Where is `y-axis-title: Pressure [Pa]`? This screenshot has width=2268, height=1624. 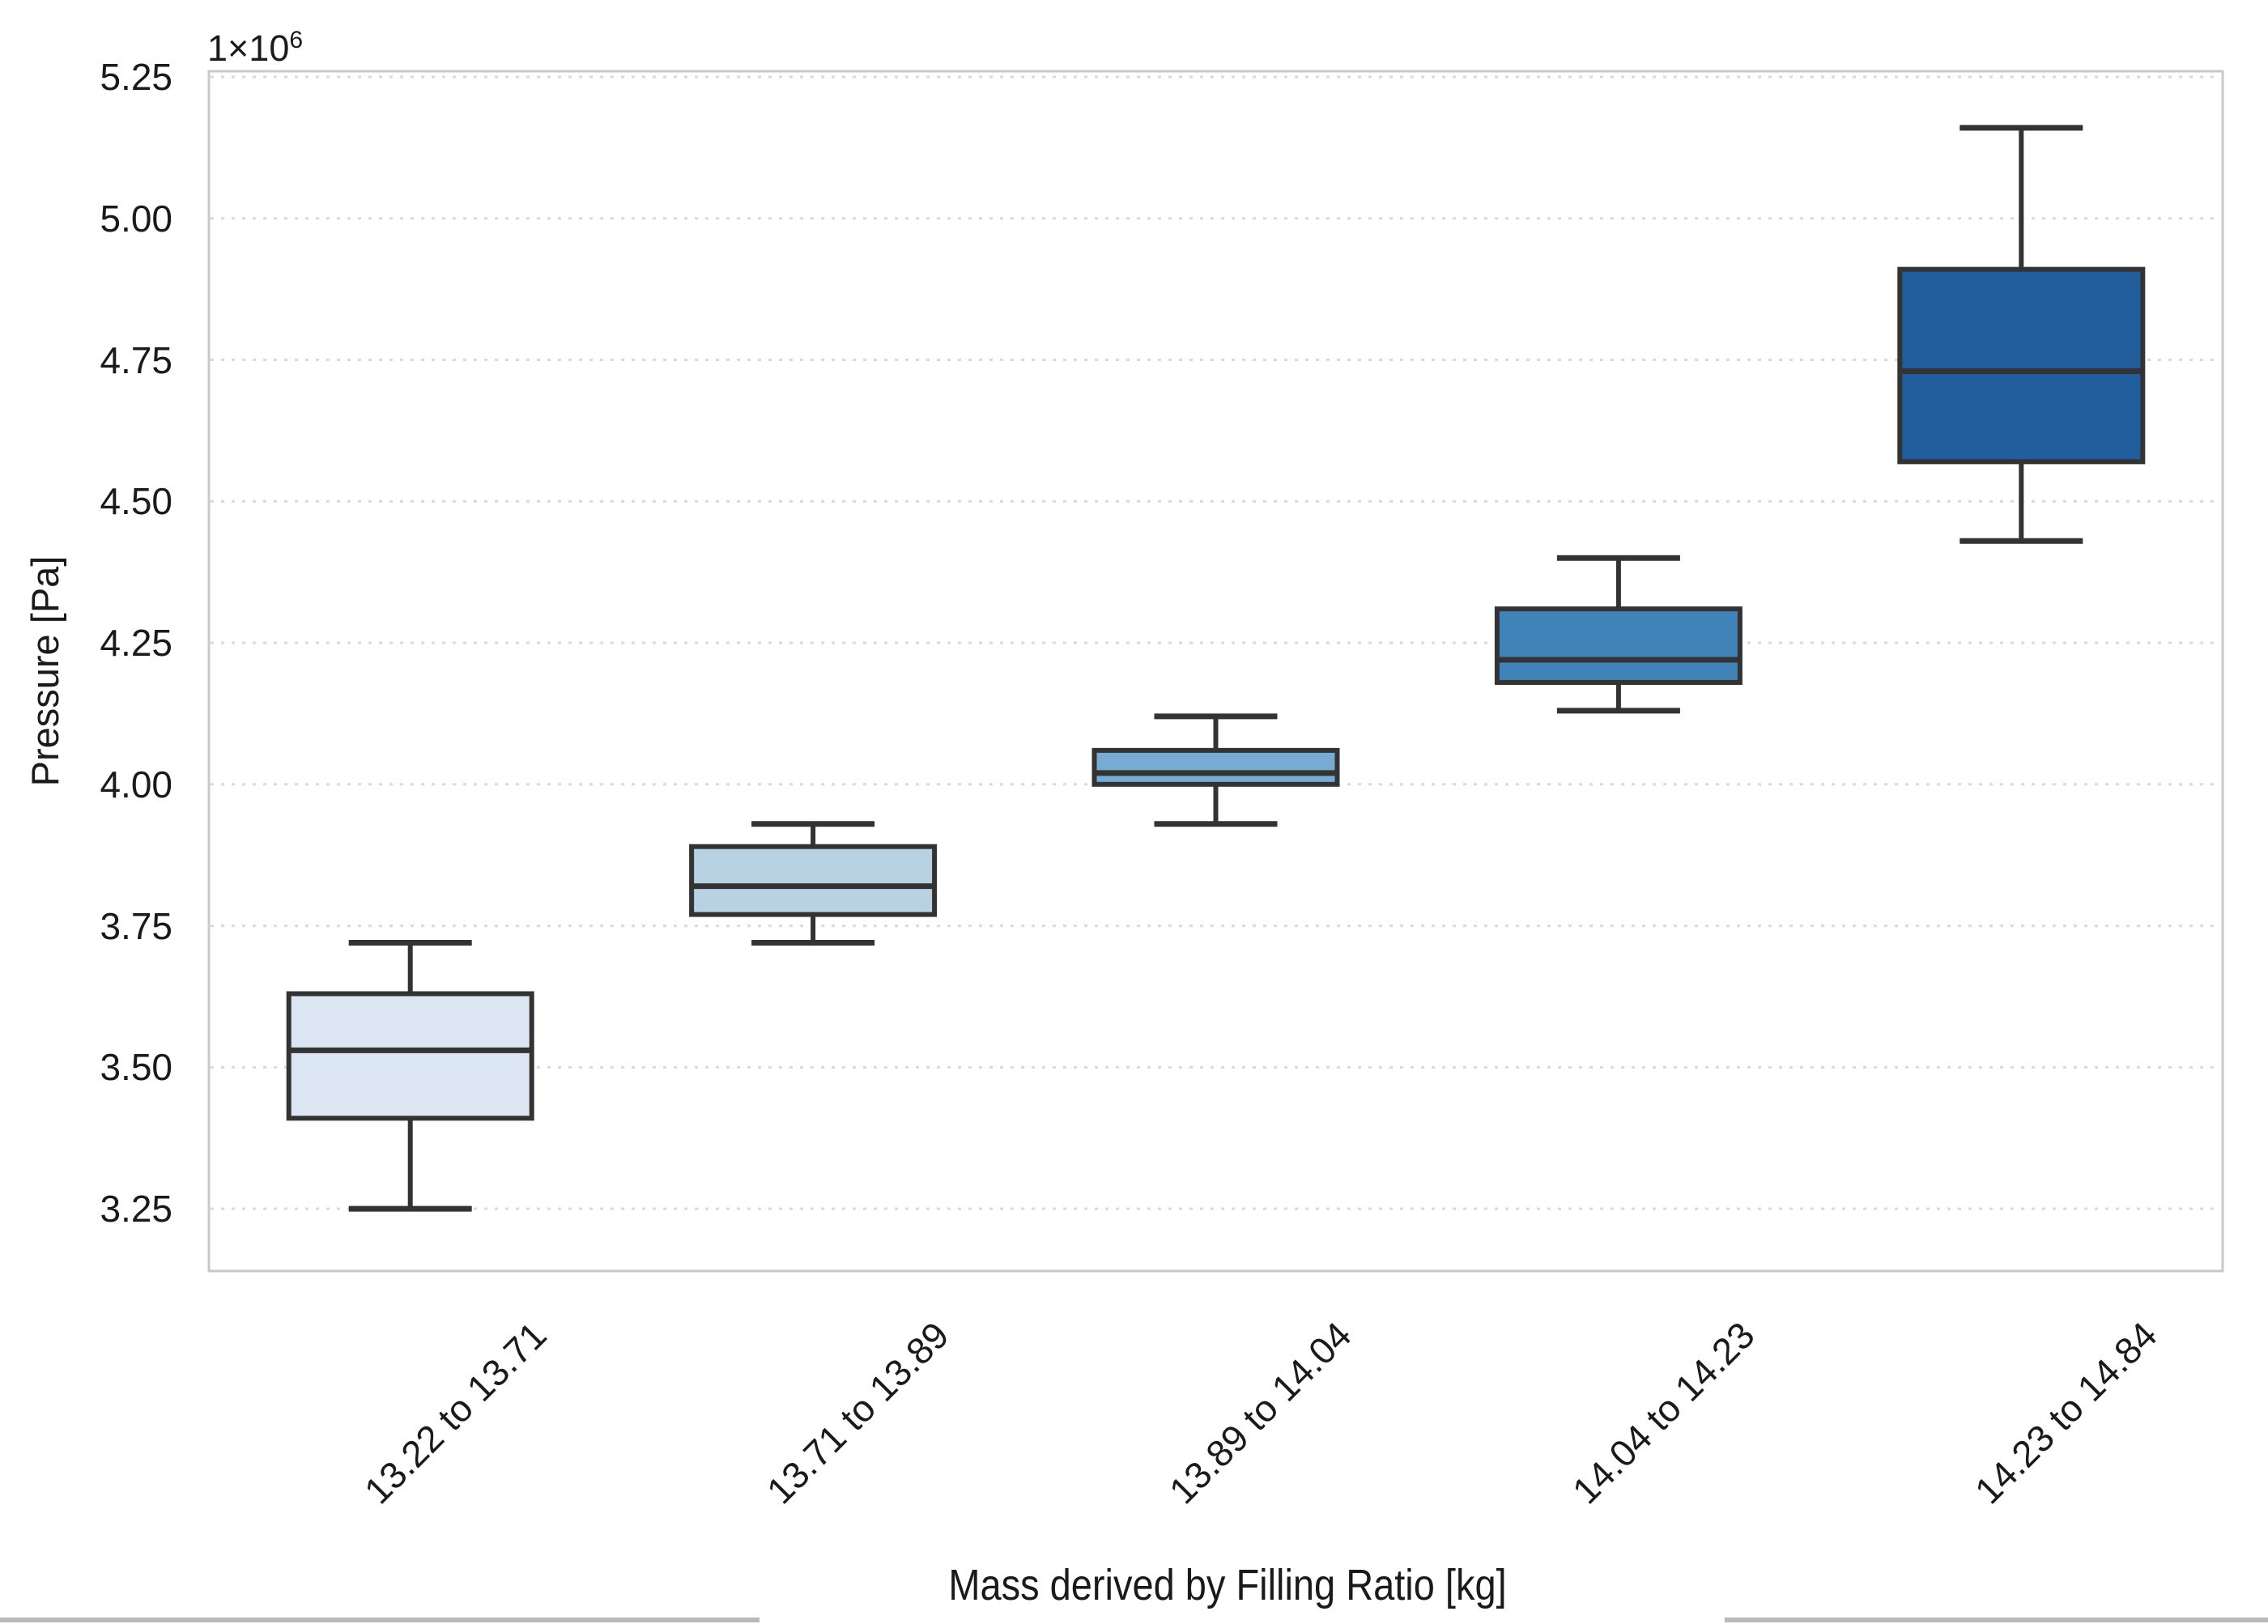
y-axis-title: Pressure [Pa] is located at coordinates (44, 671).